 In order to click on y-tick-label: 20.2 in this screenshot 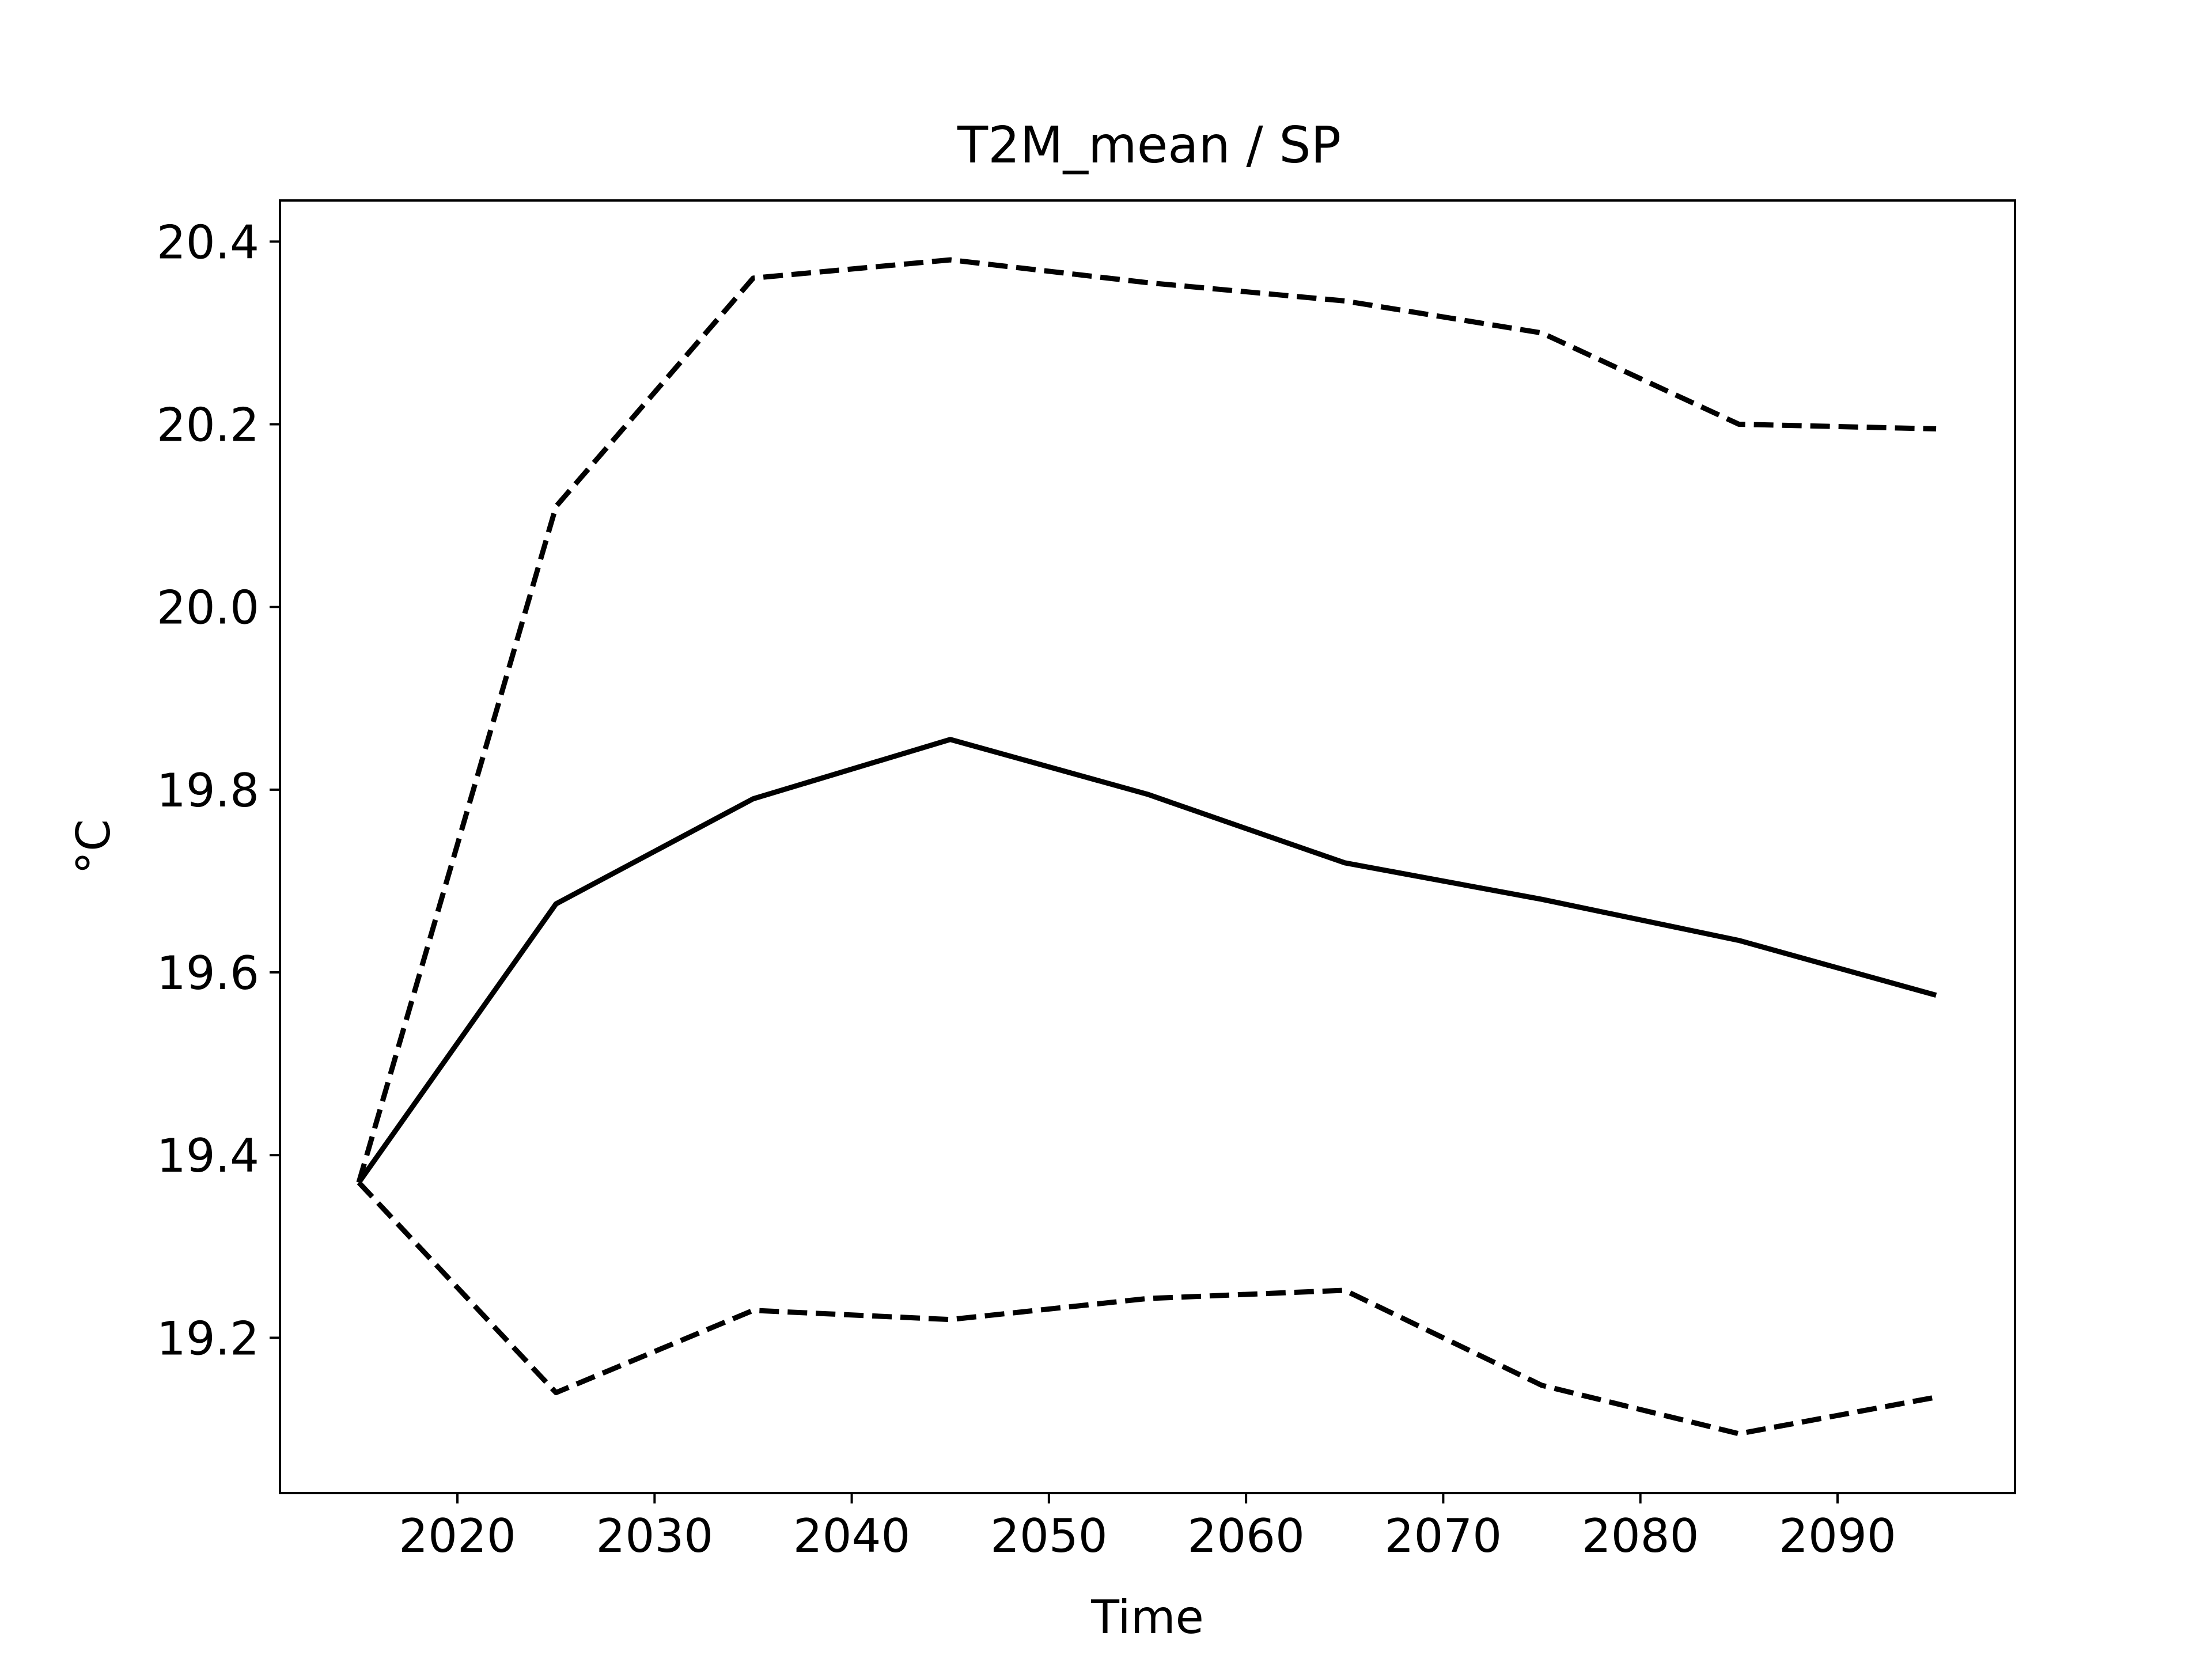, I will do `click(208, 425)`.